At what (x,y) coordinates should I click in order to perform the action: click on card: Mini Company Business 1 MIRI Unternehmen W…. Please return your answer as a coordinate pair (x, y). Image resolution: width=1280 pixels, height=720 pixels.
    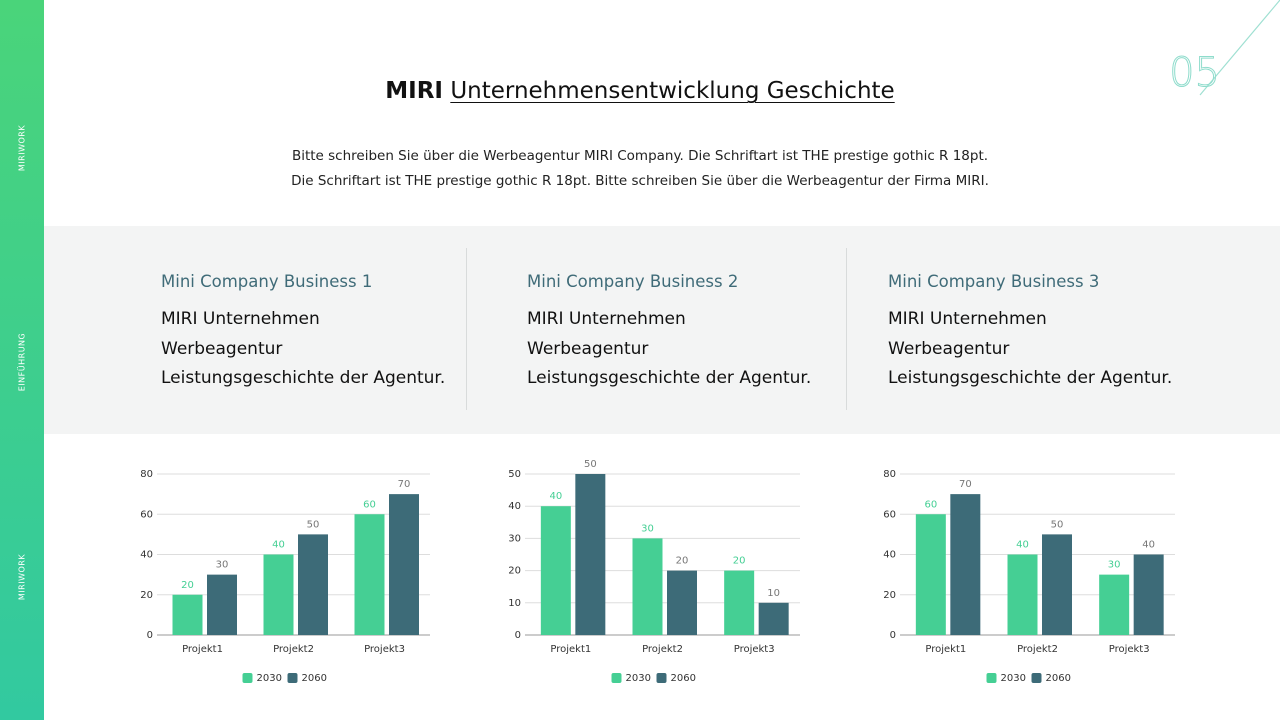
    Looking at the image, I should click on (303, 333).